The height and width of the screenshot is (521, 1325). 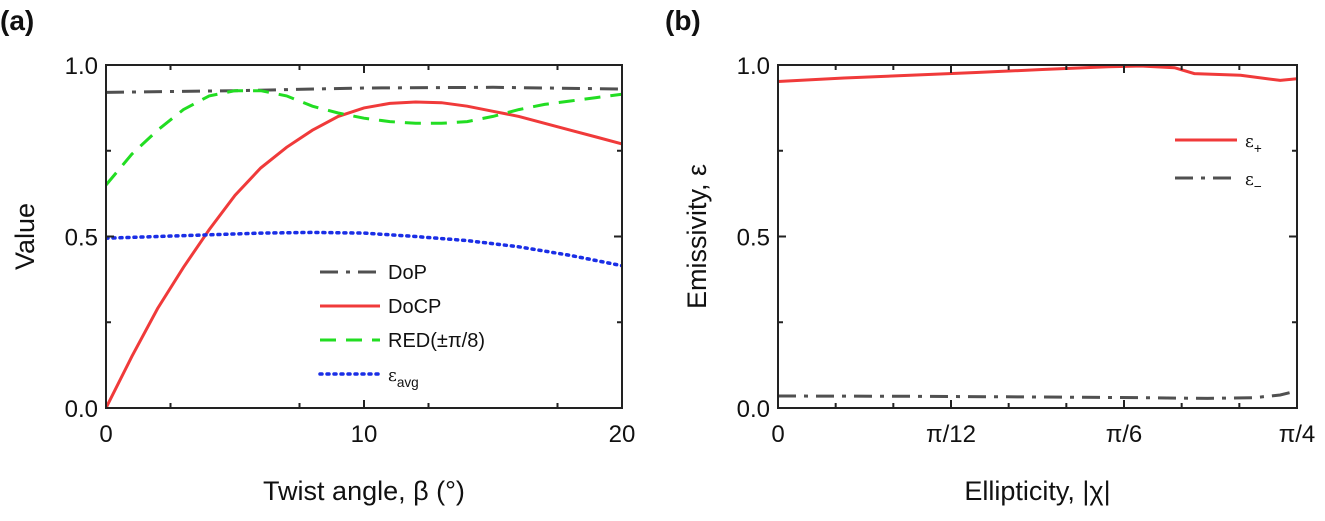 I want to click on legend-label: DoCP, so click(x=414, y=307).